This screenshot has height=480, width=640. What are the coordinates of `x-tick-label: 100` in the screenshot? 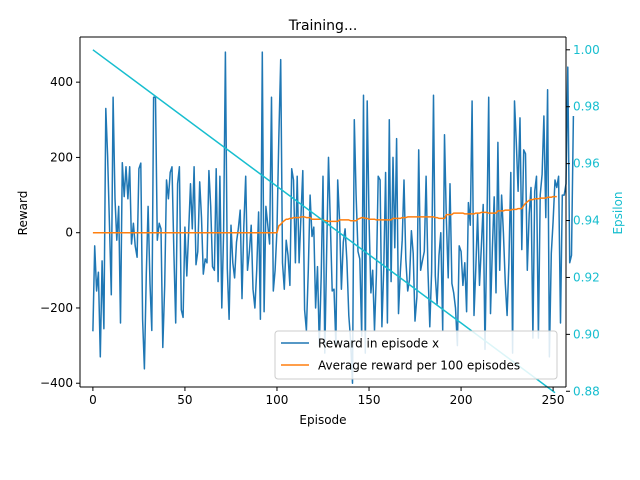 It's located at (277, 400).